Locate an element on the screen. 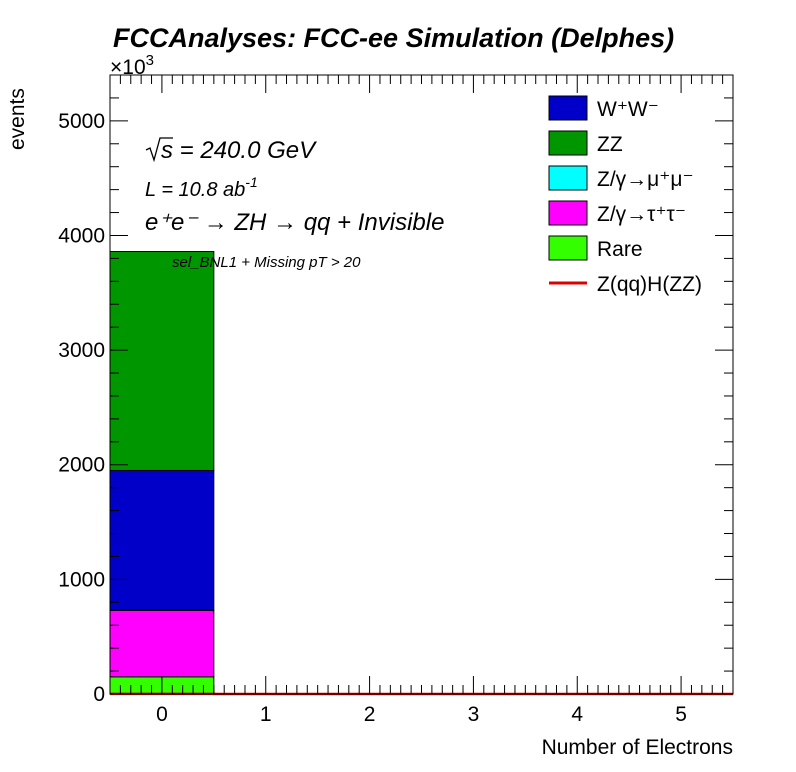 The height and width of the screenshot is (772, 796). legend-entry: Z/γ→τ⁺τ⁻ is located at coordinates (617, 213).